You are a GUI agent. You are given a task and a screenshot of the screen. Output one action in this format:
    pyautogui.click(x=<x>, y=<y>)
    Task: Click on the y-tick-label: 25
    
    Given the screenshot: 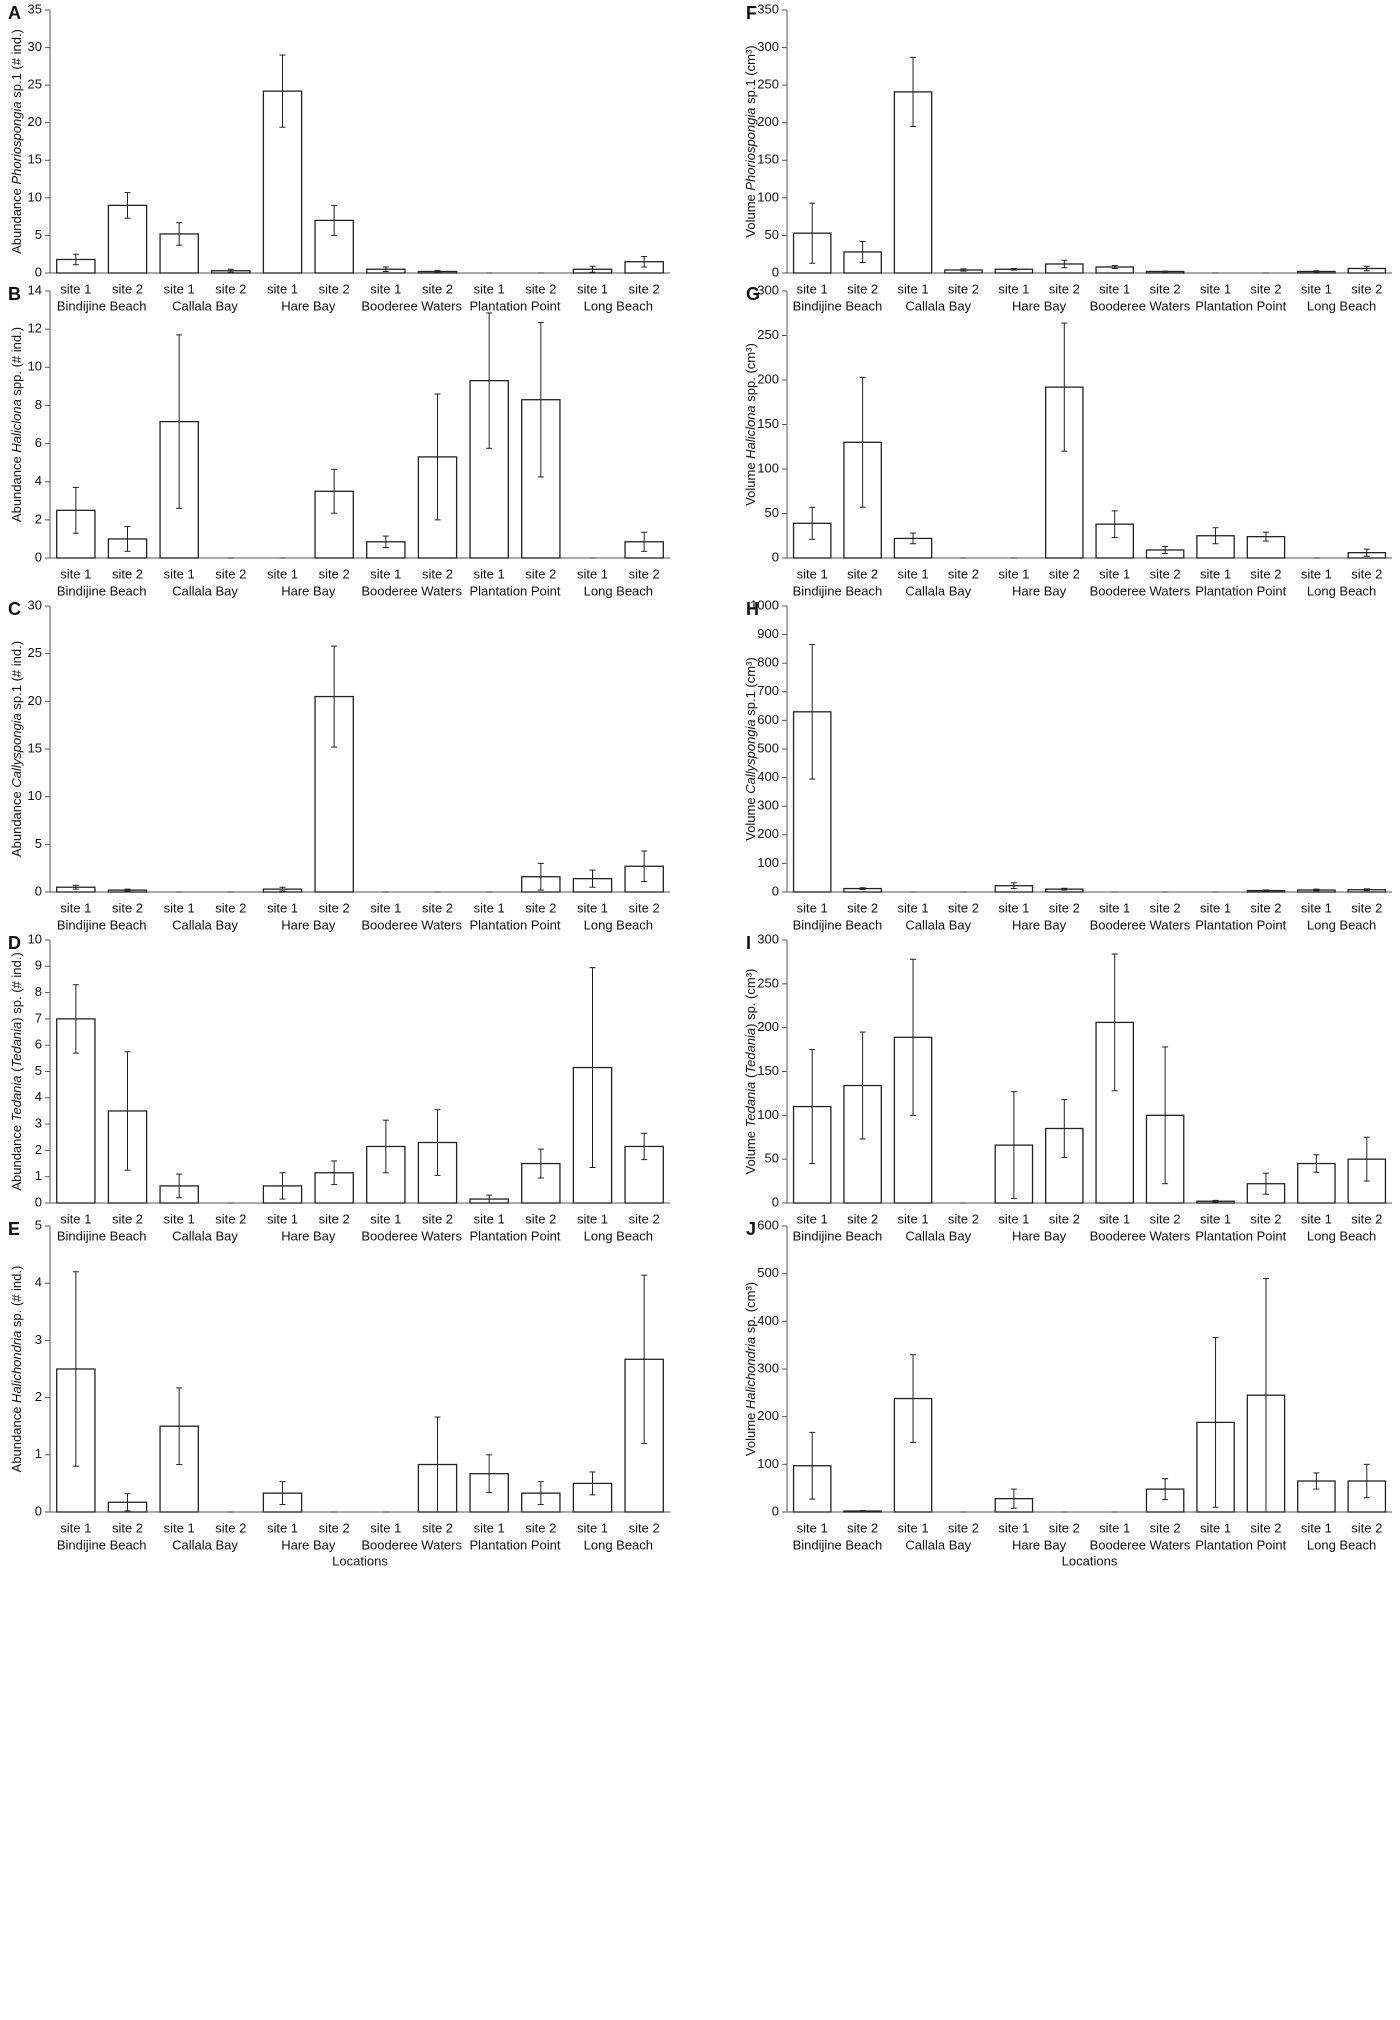 What is the action you would take?
    pyautogui.click(x=35, y=84)
    